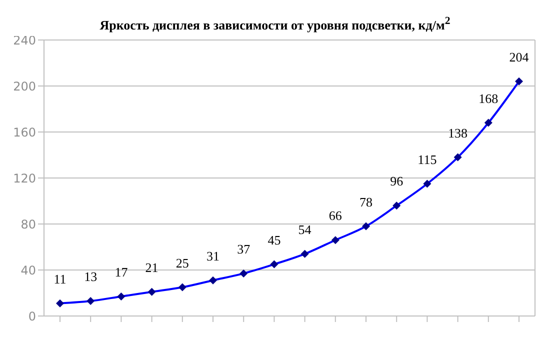 The width and height of the screenshot is (550, 340). Describe the element at coordinates (274, 240) in the screenshot. I see `data-label: 45` at that location.